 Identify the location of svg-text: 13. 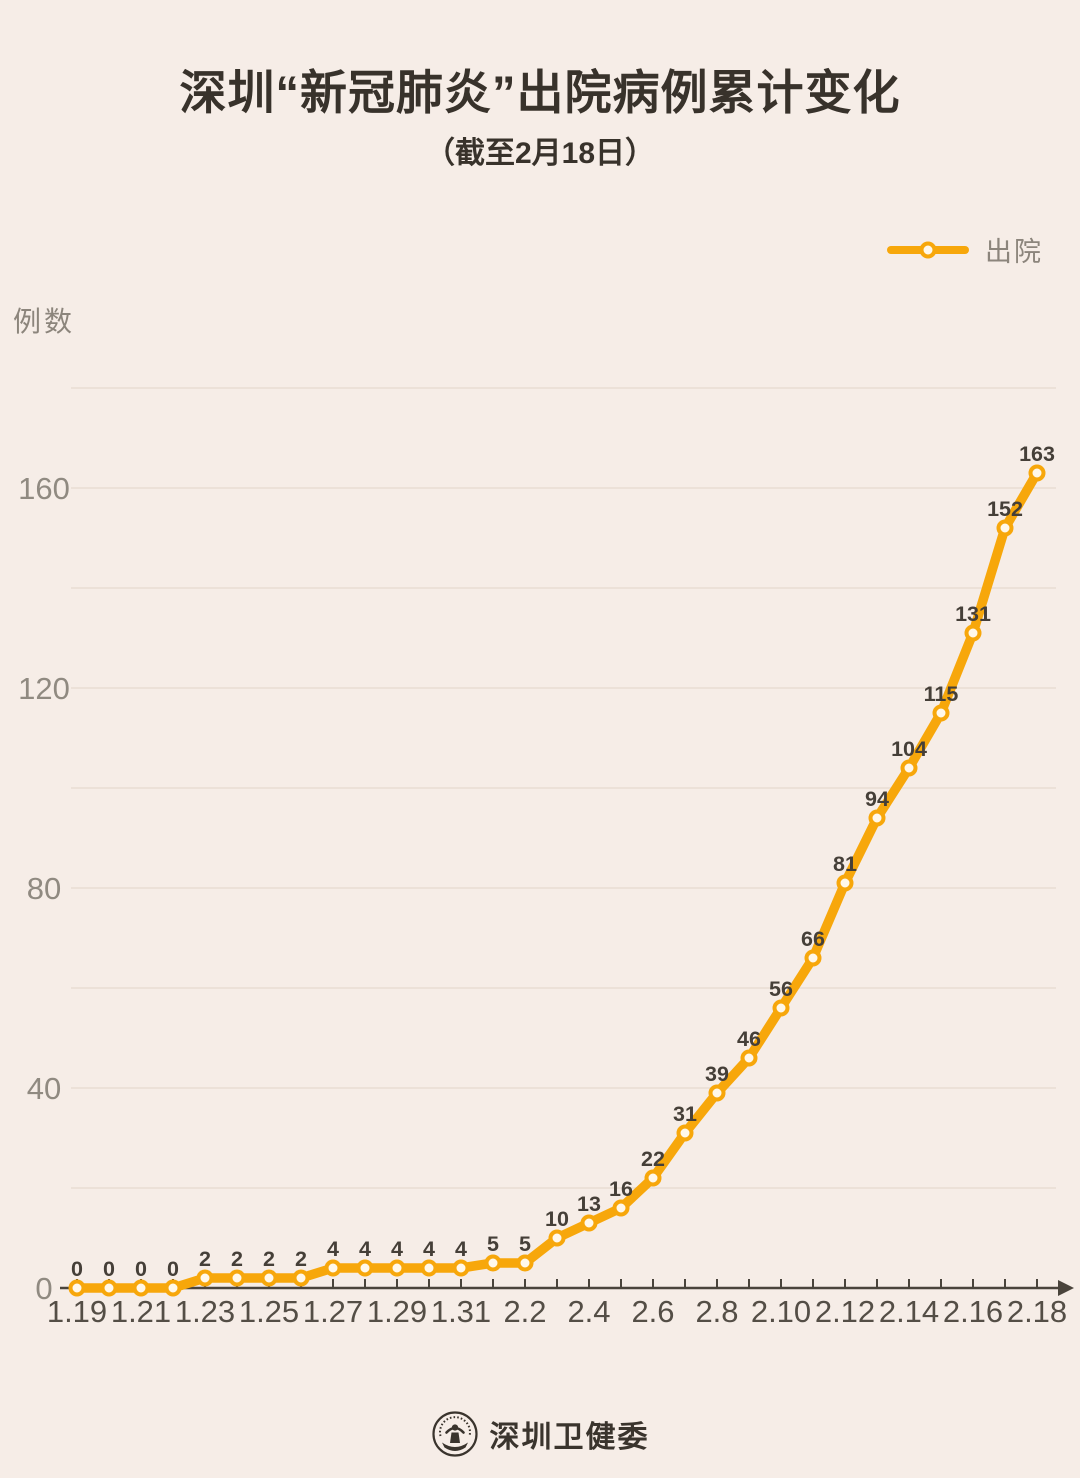
(589, 1204).